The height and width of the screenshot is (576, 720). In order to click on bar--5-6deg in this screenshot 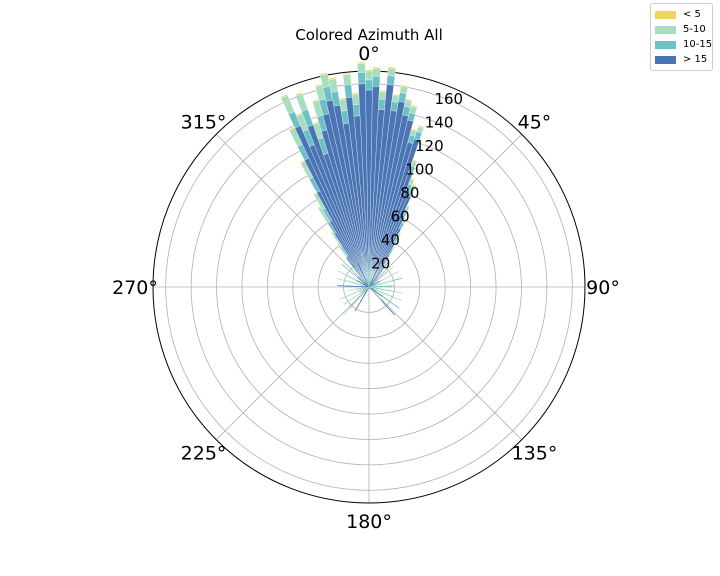, I will do `click(392, 67)`.